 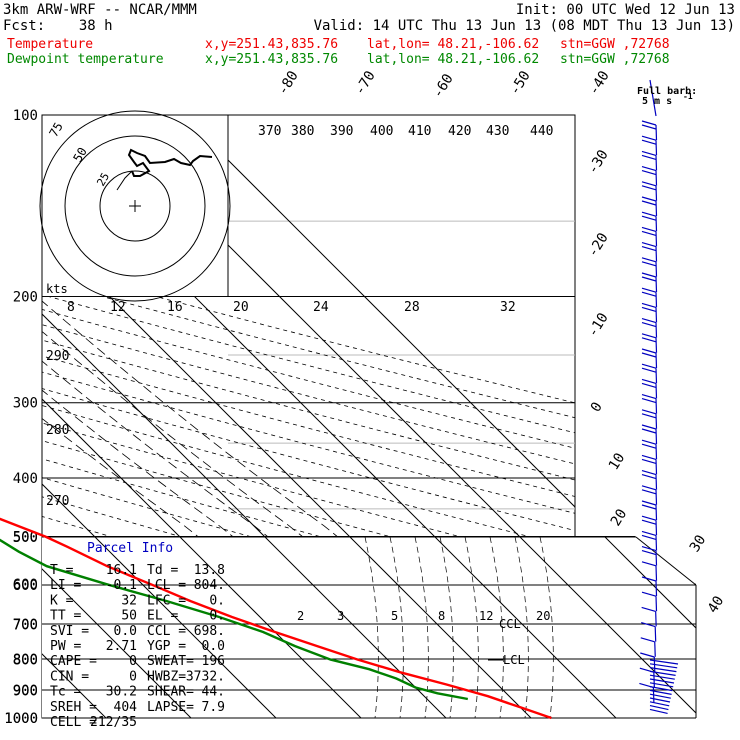 I want to click on parcel-field-value: 804., so click(x=209, y=585).